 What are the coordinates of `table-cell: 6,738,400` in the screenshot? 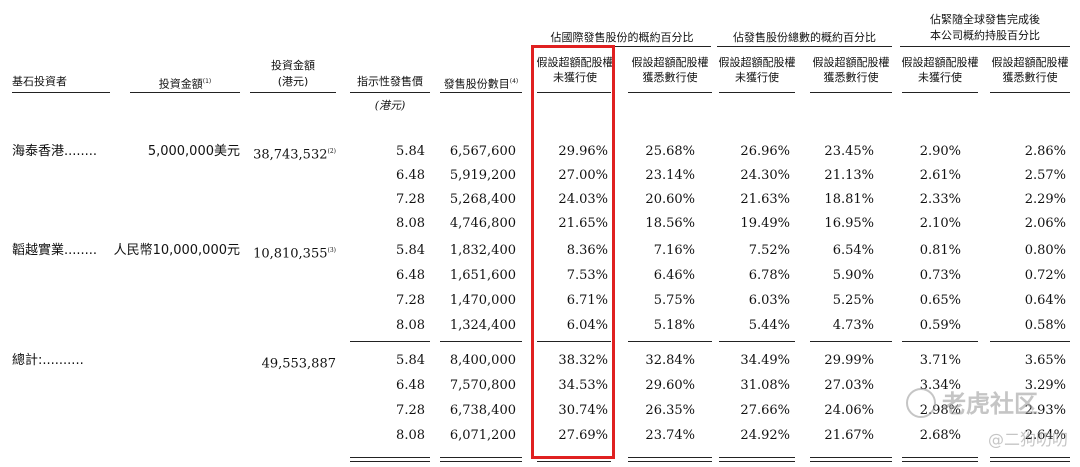 It's located at (482, 410).